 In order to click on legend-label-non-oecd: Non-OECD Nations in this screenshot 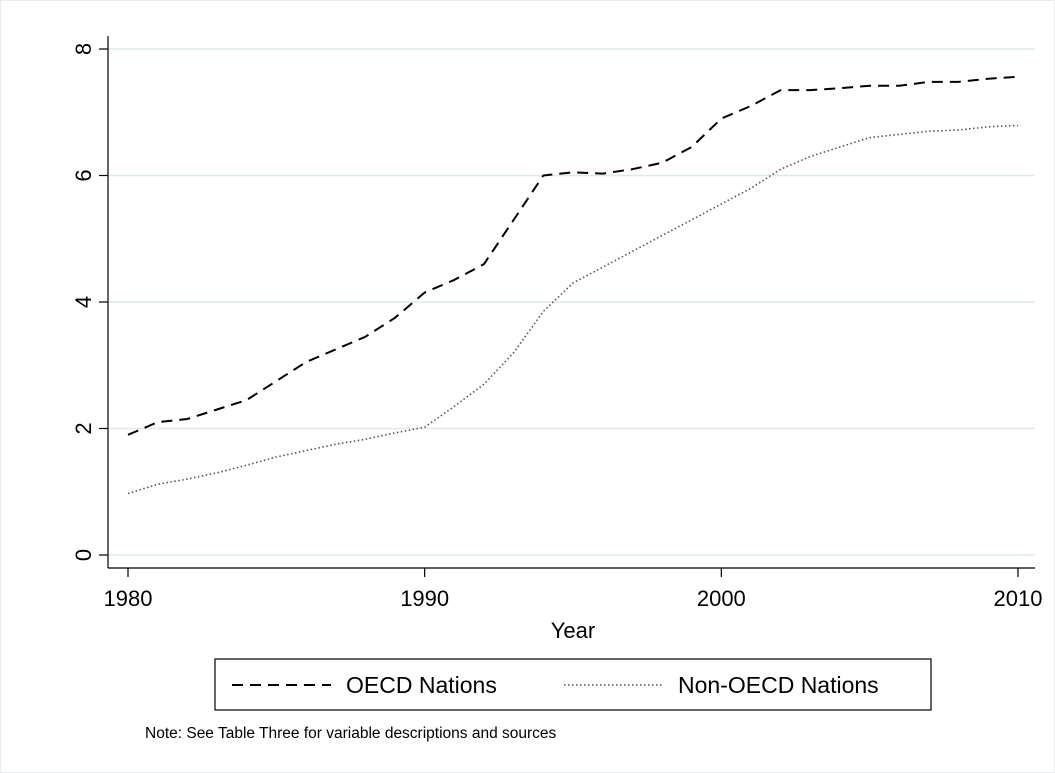, I will do `click(778, 685)`.